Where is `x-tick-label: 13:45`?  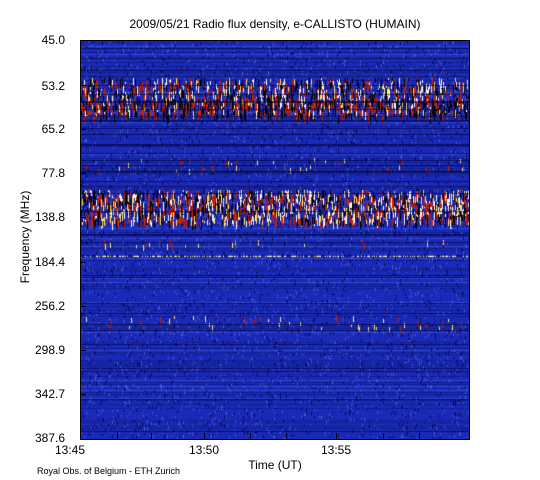 x-tick-label: 13:45 is located at coordinates (70, 450).